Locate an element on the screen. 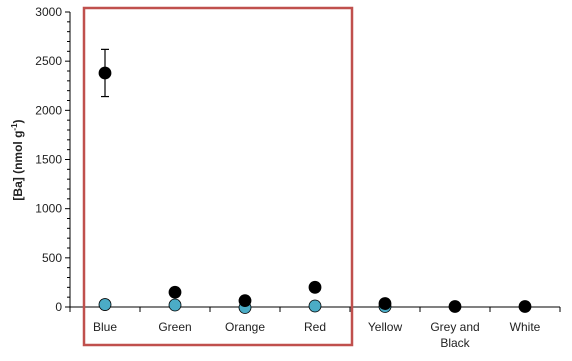 Image resolution: width=572 pixels, height=361 pixels. y-tick-label: 0 is located at coordinates (58, 307).